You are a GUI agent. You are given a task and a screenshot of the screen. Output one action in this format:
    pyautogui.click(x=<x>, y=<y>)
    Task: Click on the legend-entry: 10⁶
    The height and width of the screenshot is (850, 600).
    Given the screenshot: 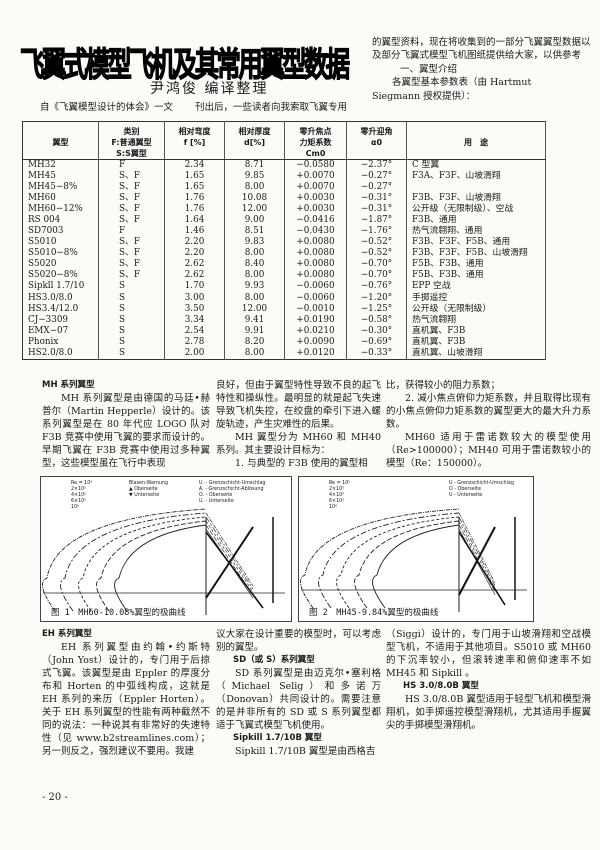 What is the action you would take?
    pyautogui.click(x=333, y=507)
    